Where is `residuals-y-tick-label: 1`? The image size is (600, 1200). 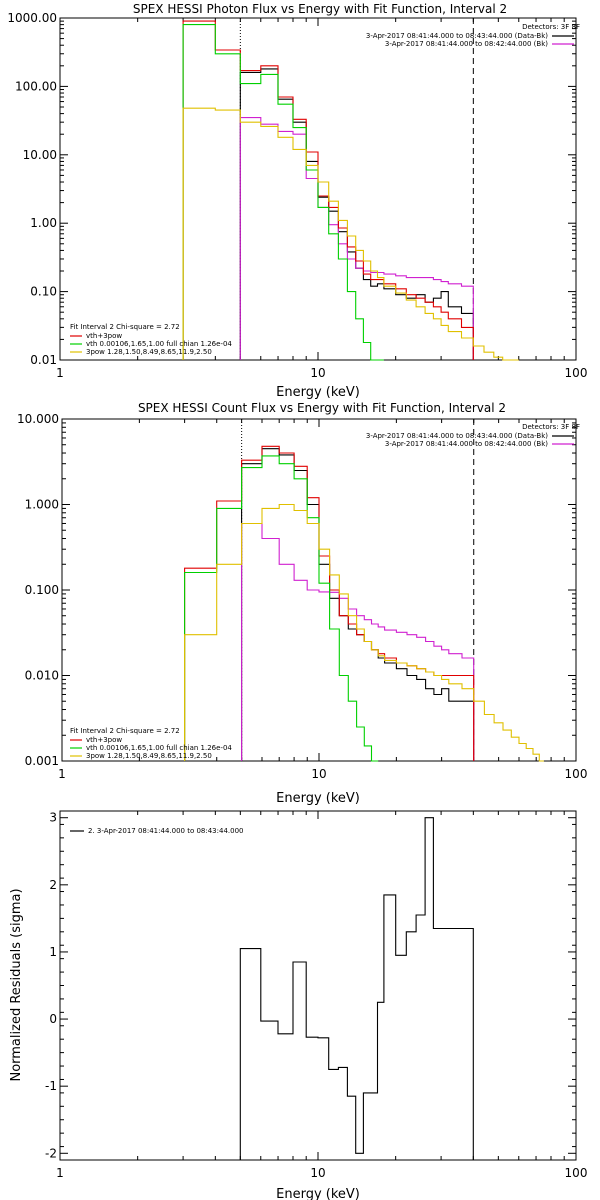 residuals-y-tick-label: 1 is located at coordinates (53, 952).